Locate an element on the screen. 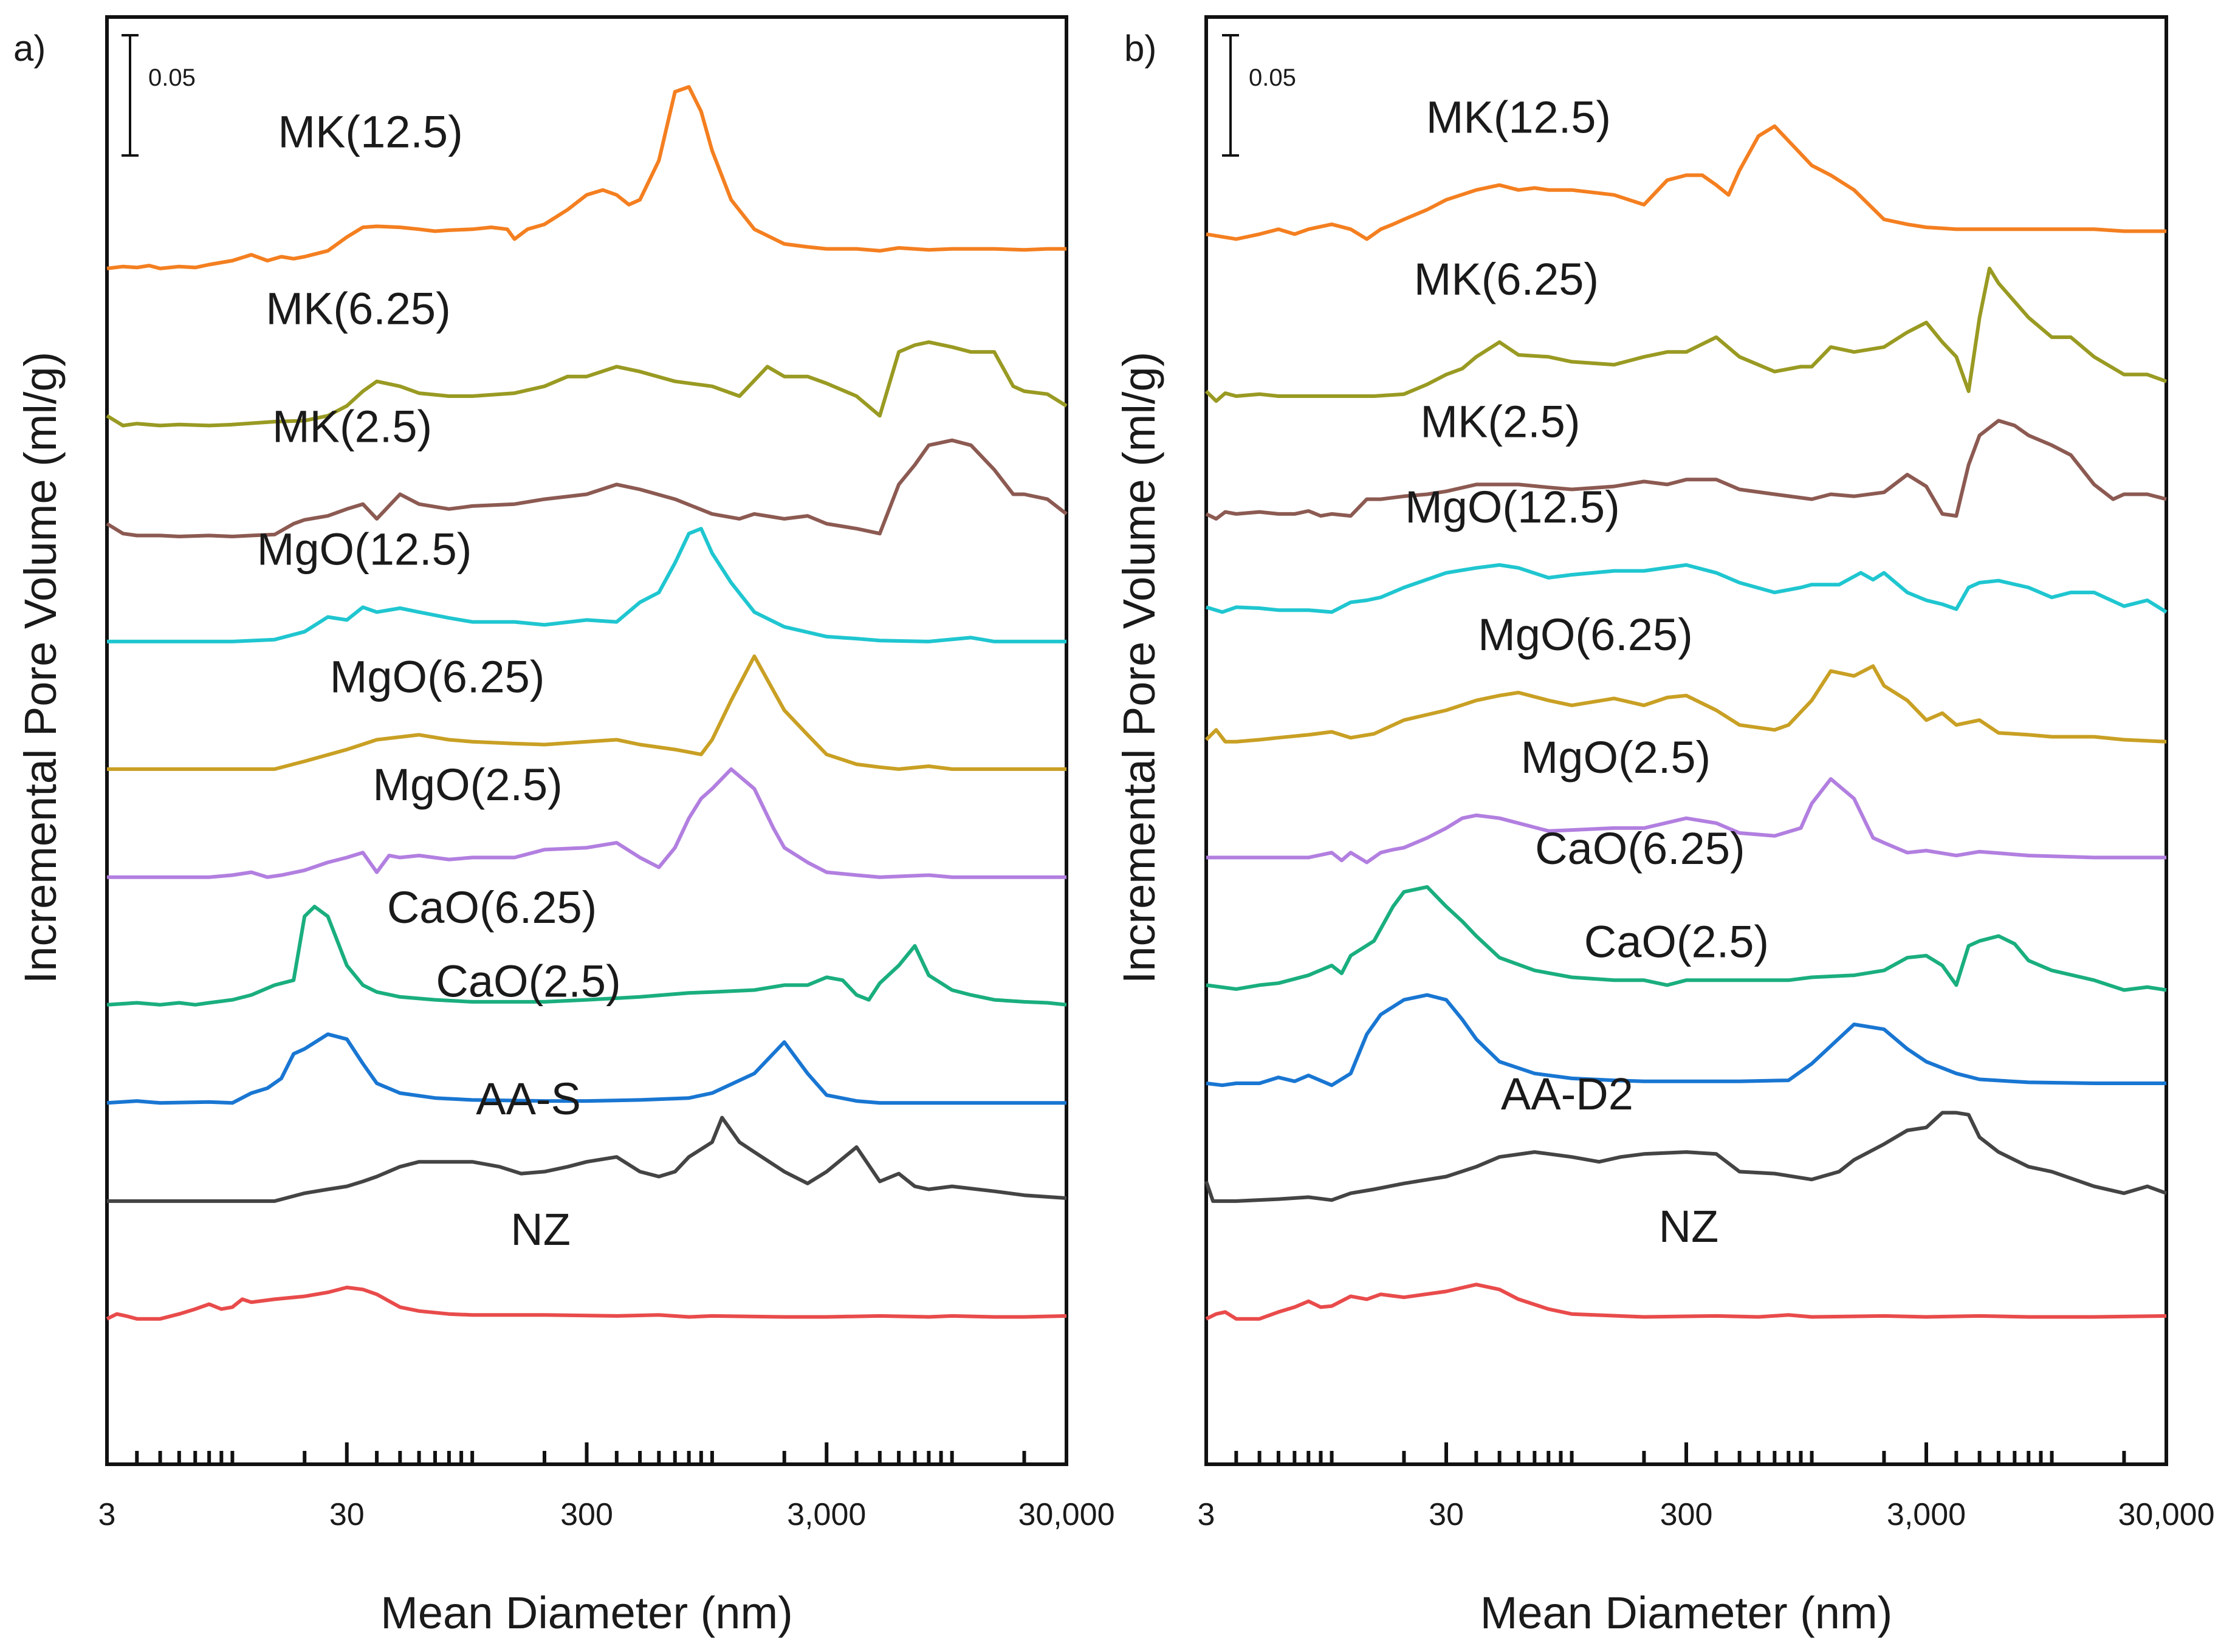 This screenshot has width=2235, height=1652. panel-label: a) is located at coordinates (29, 48).